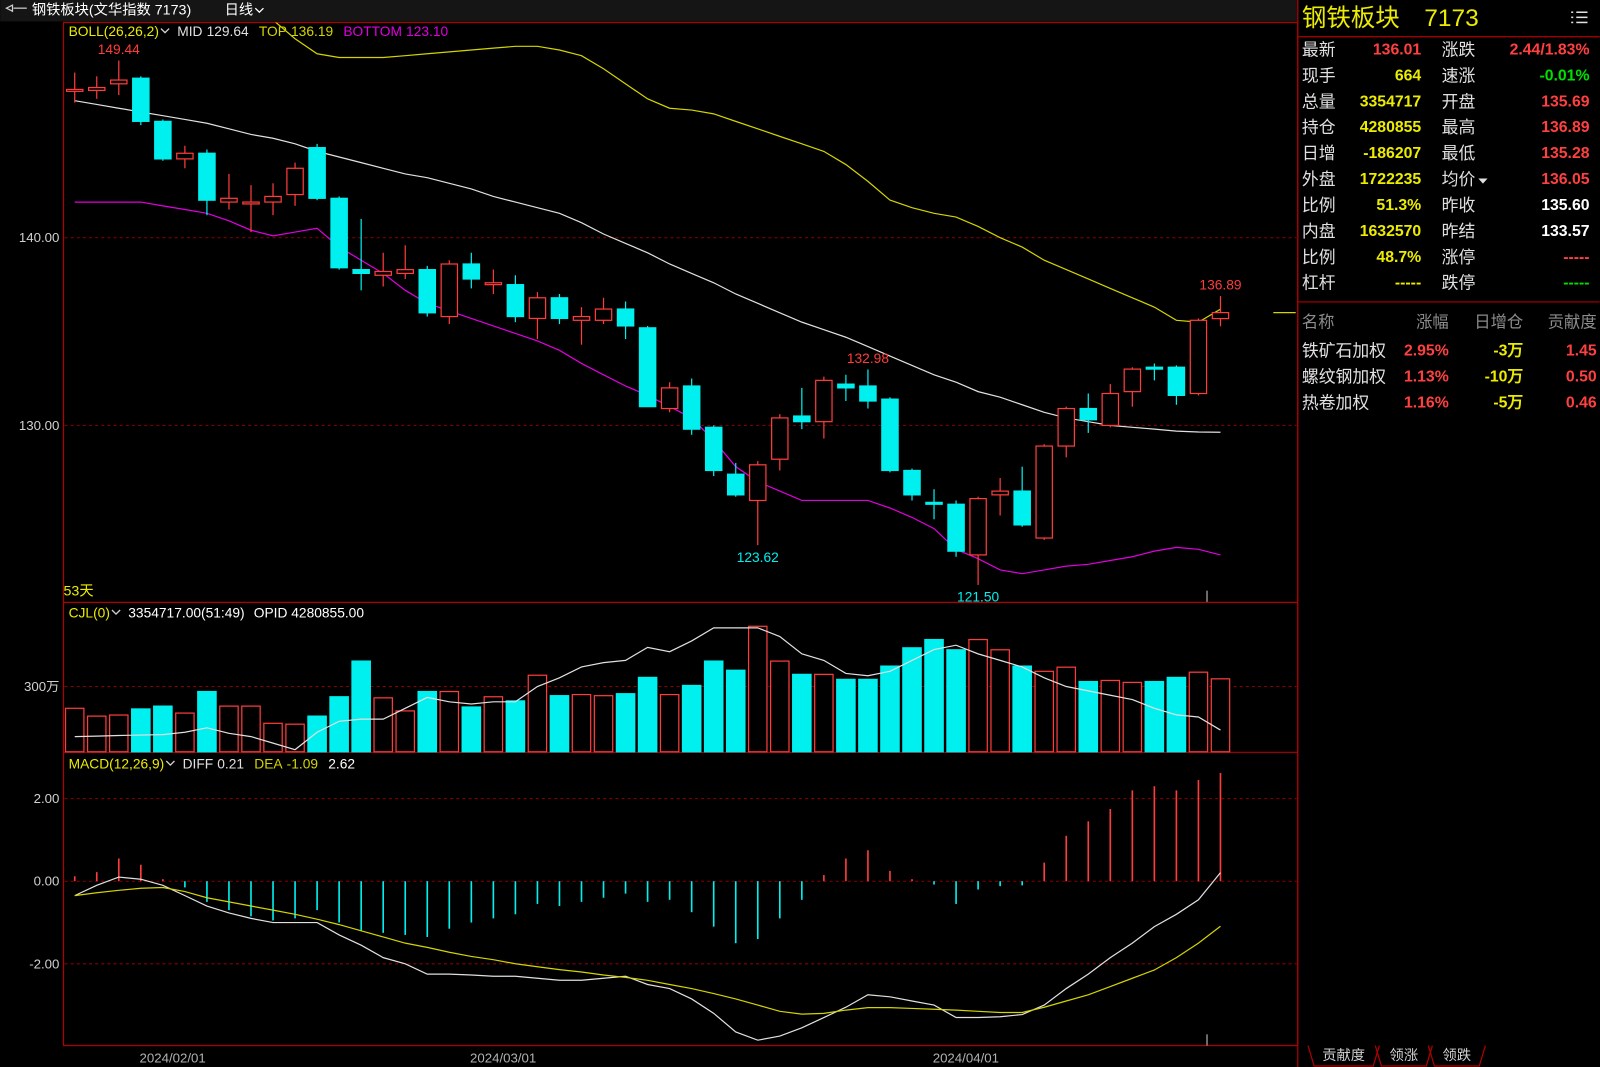  Describe the element at coordinates (1459, 127) in the screenshot. I see `quote-label: 最高` at that location.